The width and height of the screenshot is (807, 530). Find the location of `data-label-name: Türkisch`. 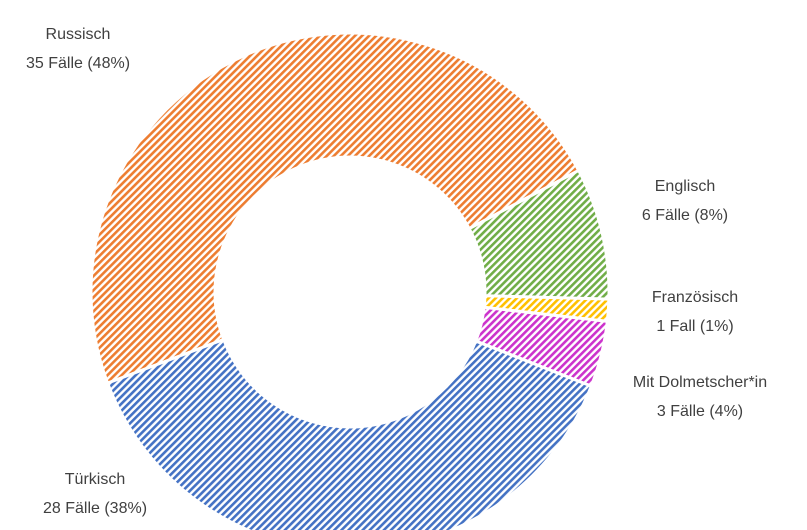

data-label-name: Türkisch is located at coordinates (95, 479).